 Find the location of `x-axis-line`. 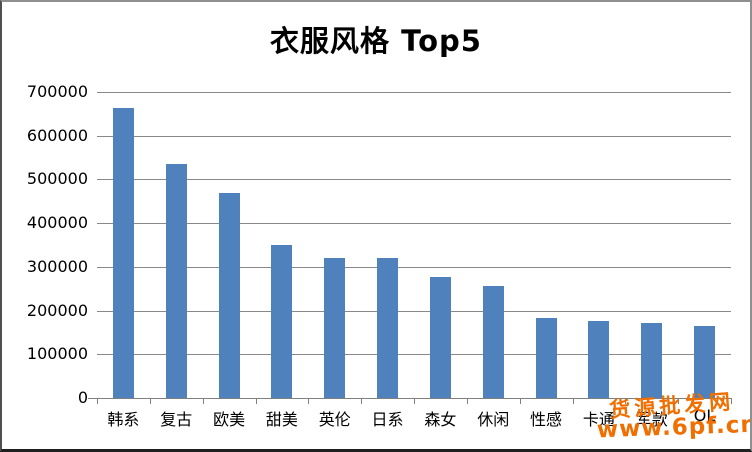

x-axis-line is located at coordinates (409, 398).